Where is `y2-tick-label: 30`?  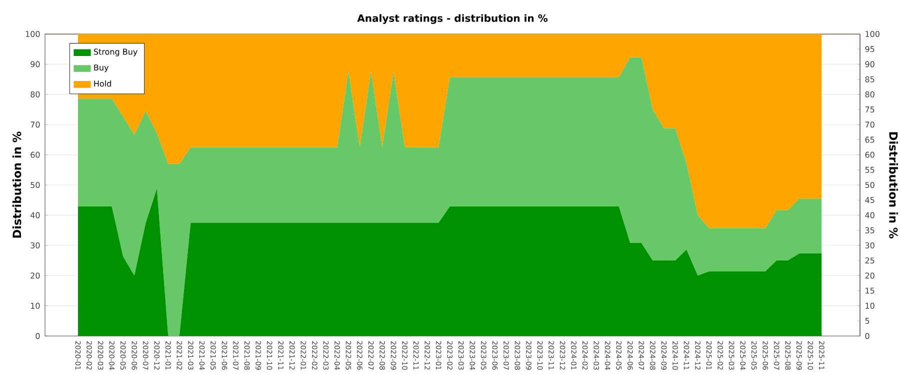
y2-tick-label: 30 is located at coordinates (869, 245).